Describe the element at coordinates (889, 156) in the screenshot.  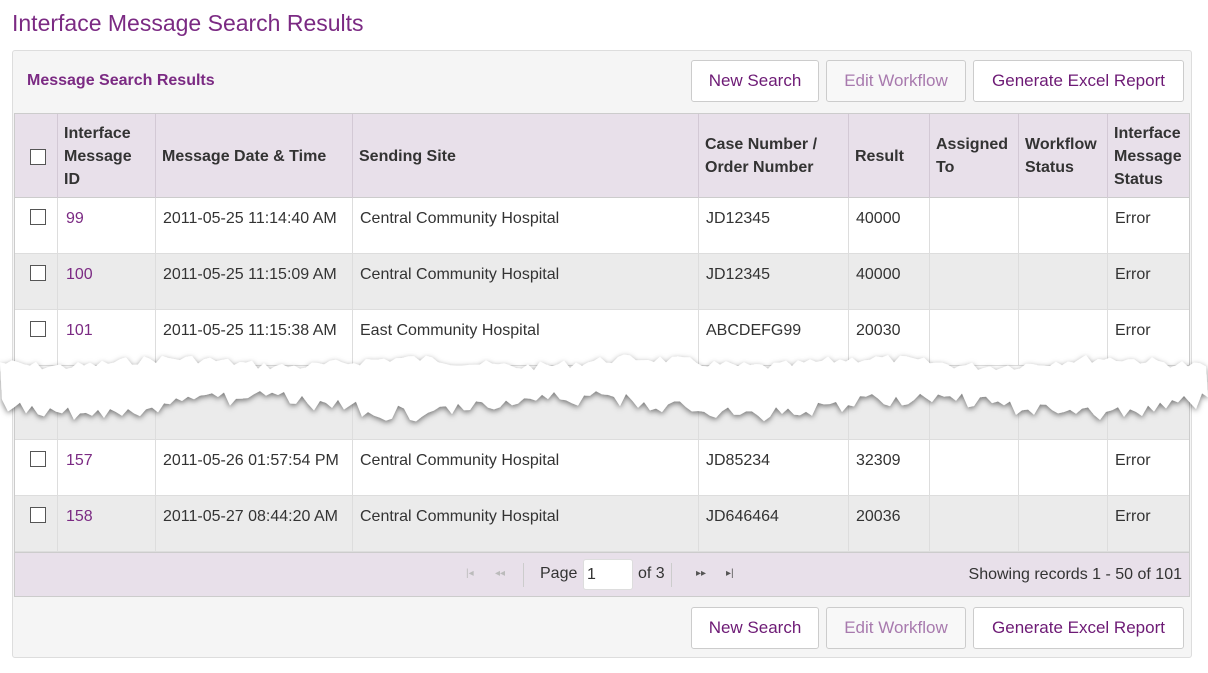
I see `column-header: Result` at that location.